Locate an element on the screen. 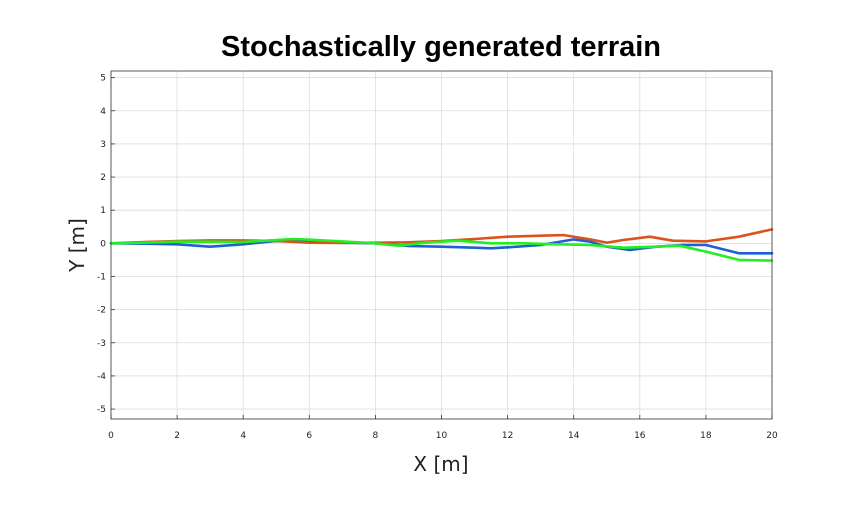  y-tick-label: 2 is located at coordinates (103, 178).